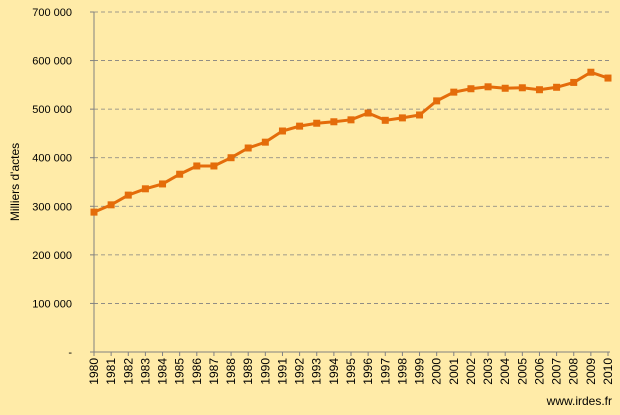 The width and height of the screenshot is (620, 415). Describe the element at coordinates (52, 159) in the screenshot. I see `y-tick-label: 400 000` at that location.